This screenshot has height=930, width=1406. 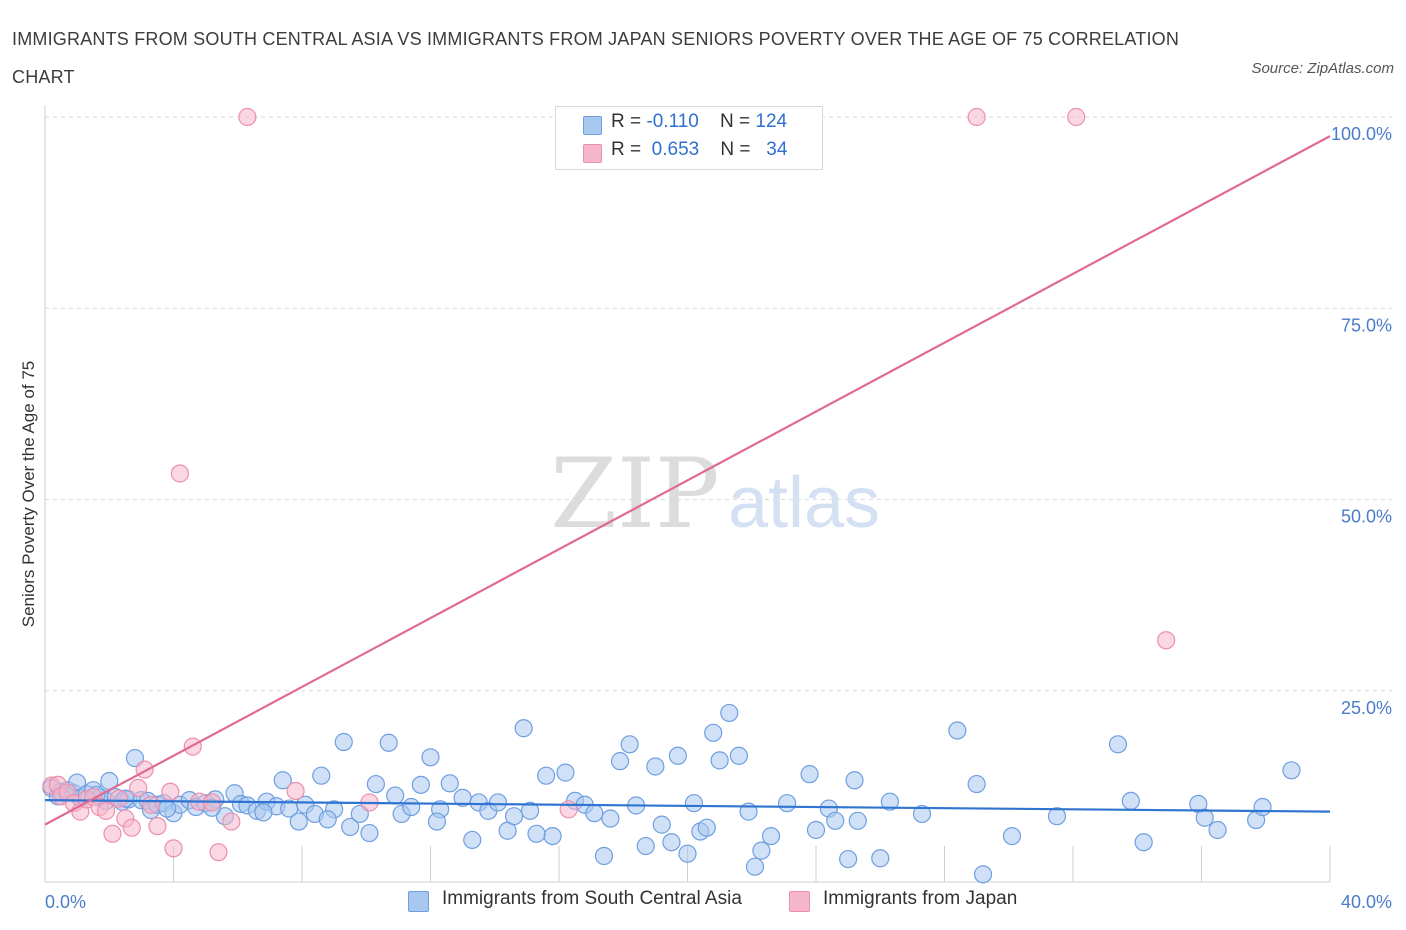 What do you see at coordinates (28, 494) in the screenshot?
I see `y-axis-title: Seniors Poverty Over the Age of 75` at bounding box center [28, 494].